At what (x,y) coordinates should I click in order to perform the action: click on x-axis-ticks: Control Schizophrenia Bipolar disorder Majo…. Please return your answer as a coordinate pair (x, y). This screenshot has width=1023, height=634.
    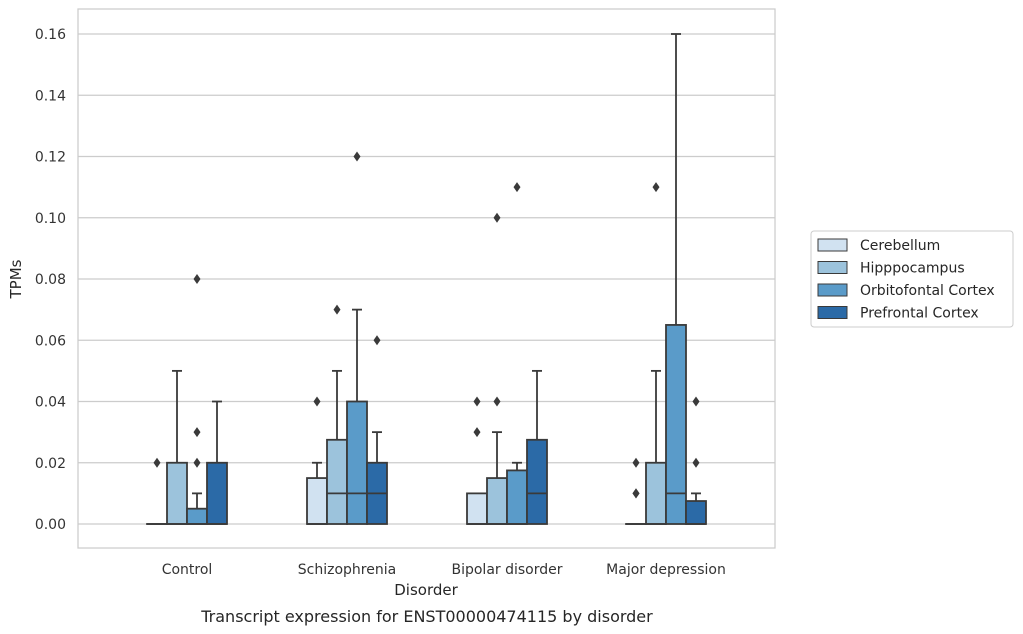
    Looking at the image, I should click on (444, 570).